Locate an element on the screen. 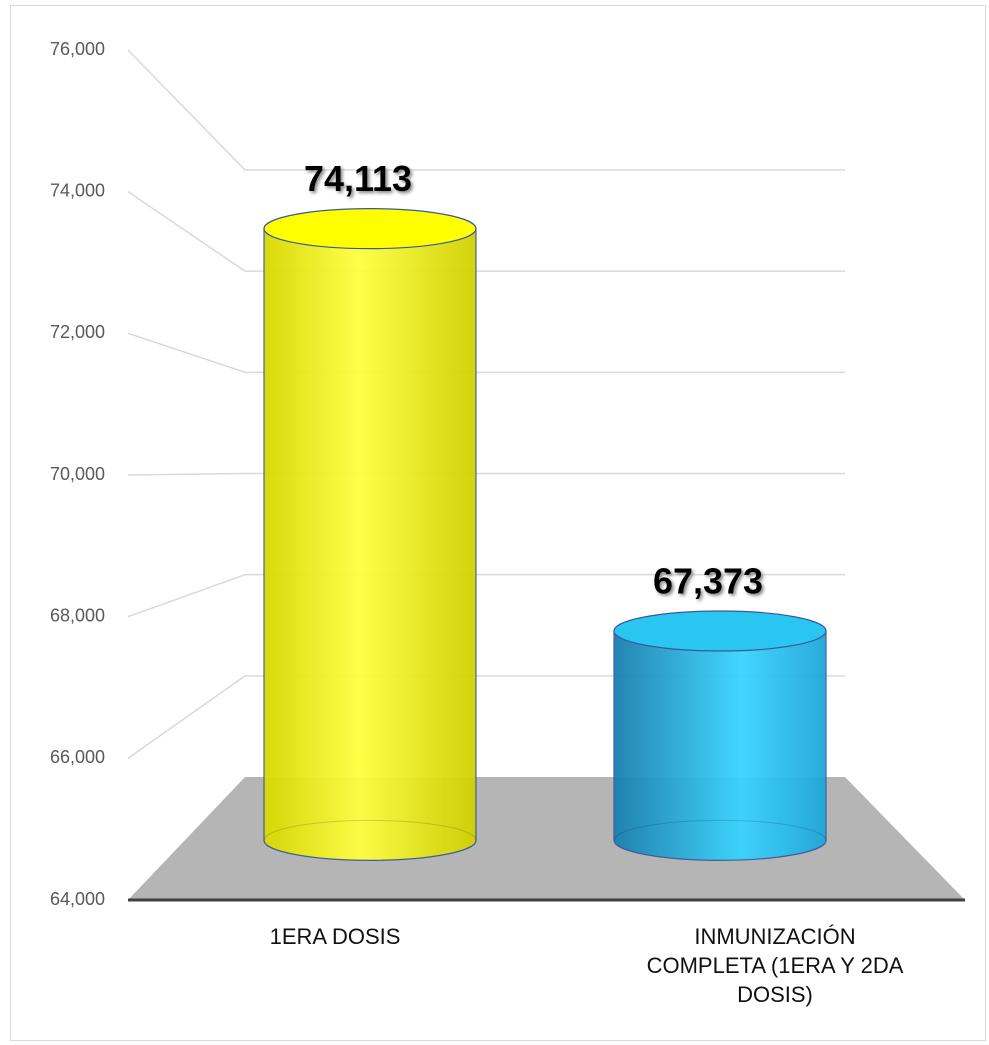 The width and height of the screenshot is (989, 1045). x-tick-line: DOSIS) is located at coordinates (775, 994).